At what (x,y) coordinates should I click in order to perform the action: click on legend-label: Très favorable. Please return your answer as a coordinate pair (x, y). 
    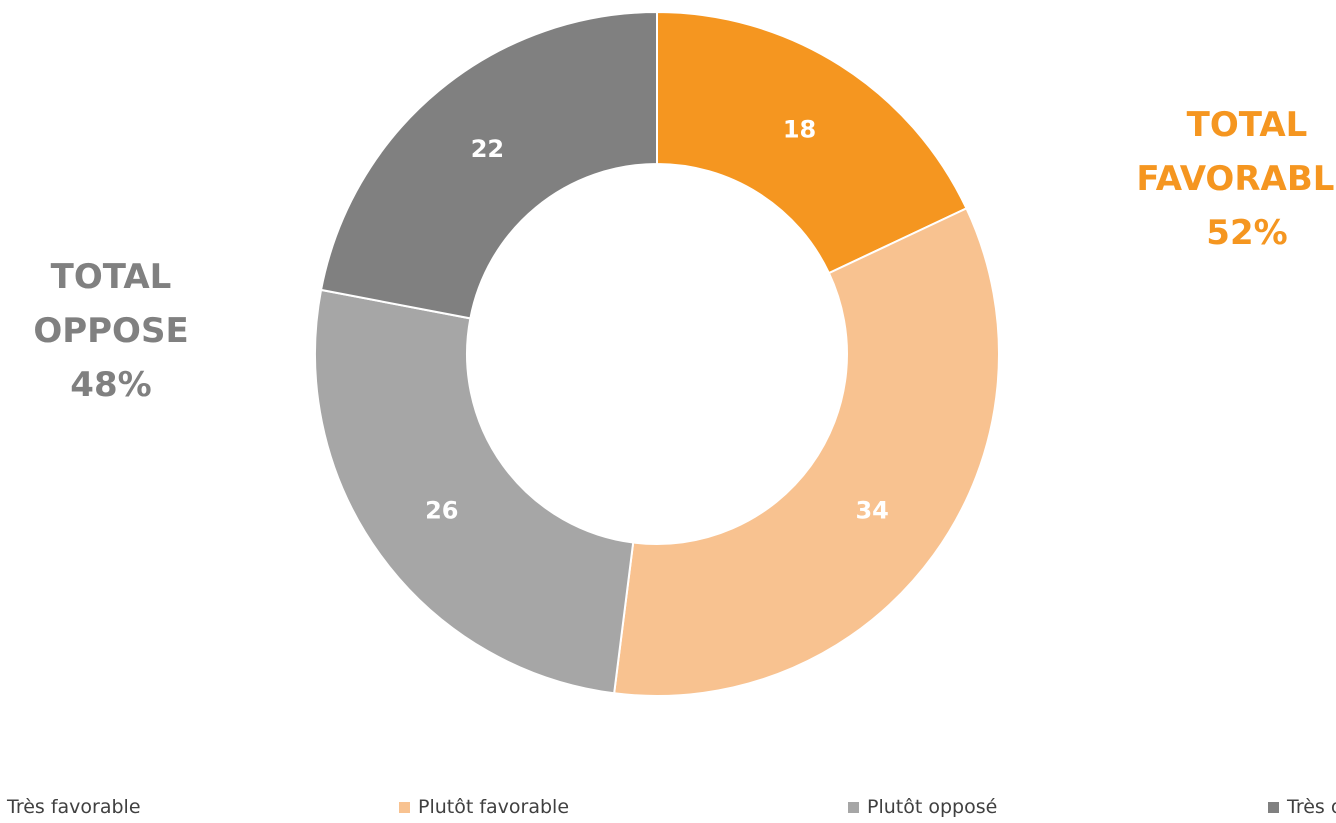
    Looking at the image, I should click on (74, 807).